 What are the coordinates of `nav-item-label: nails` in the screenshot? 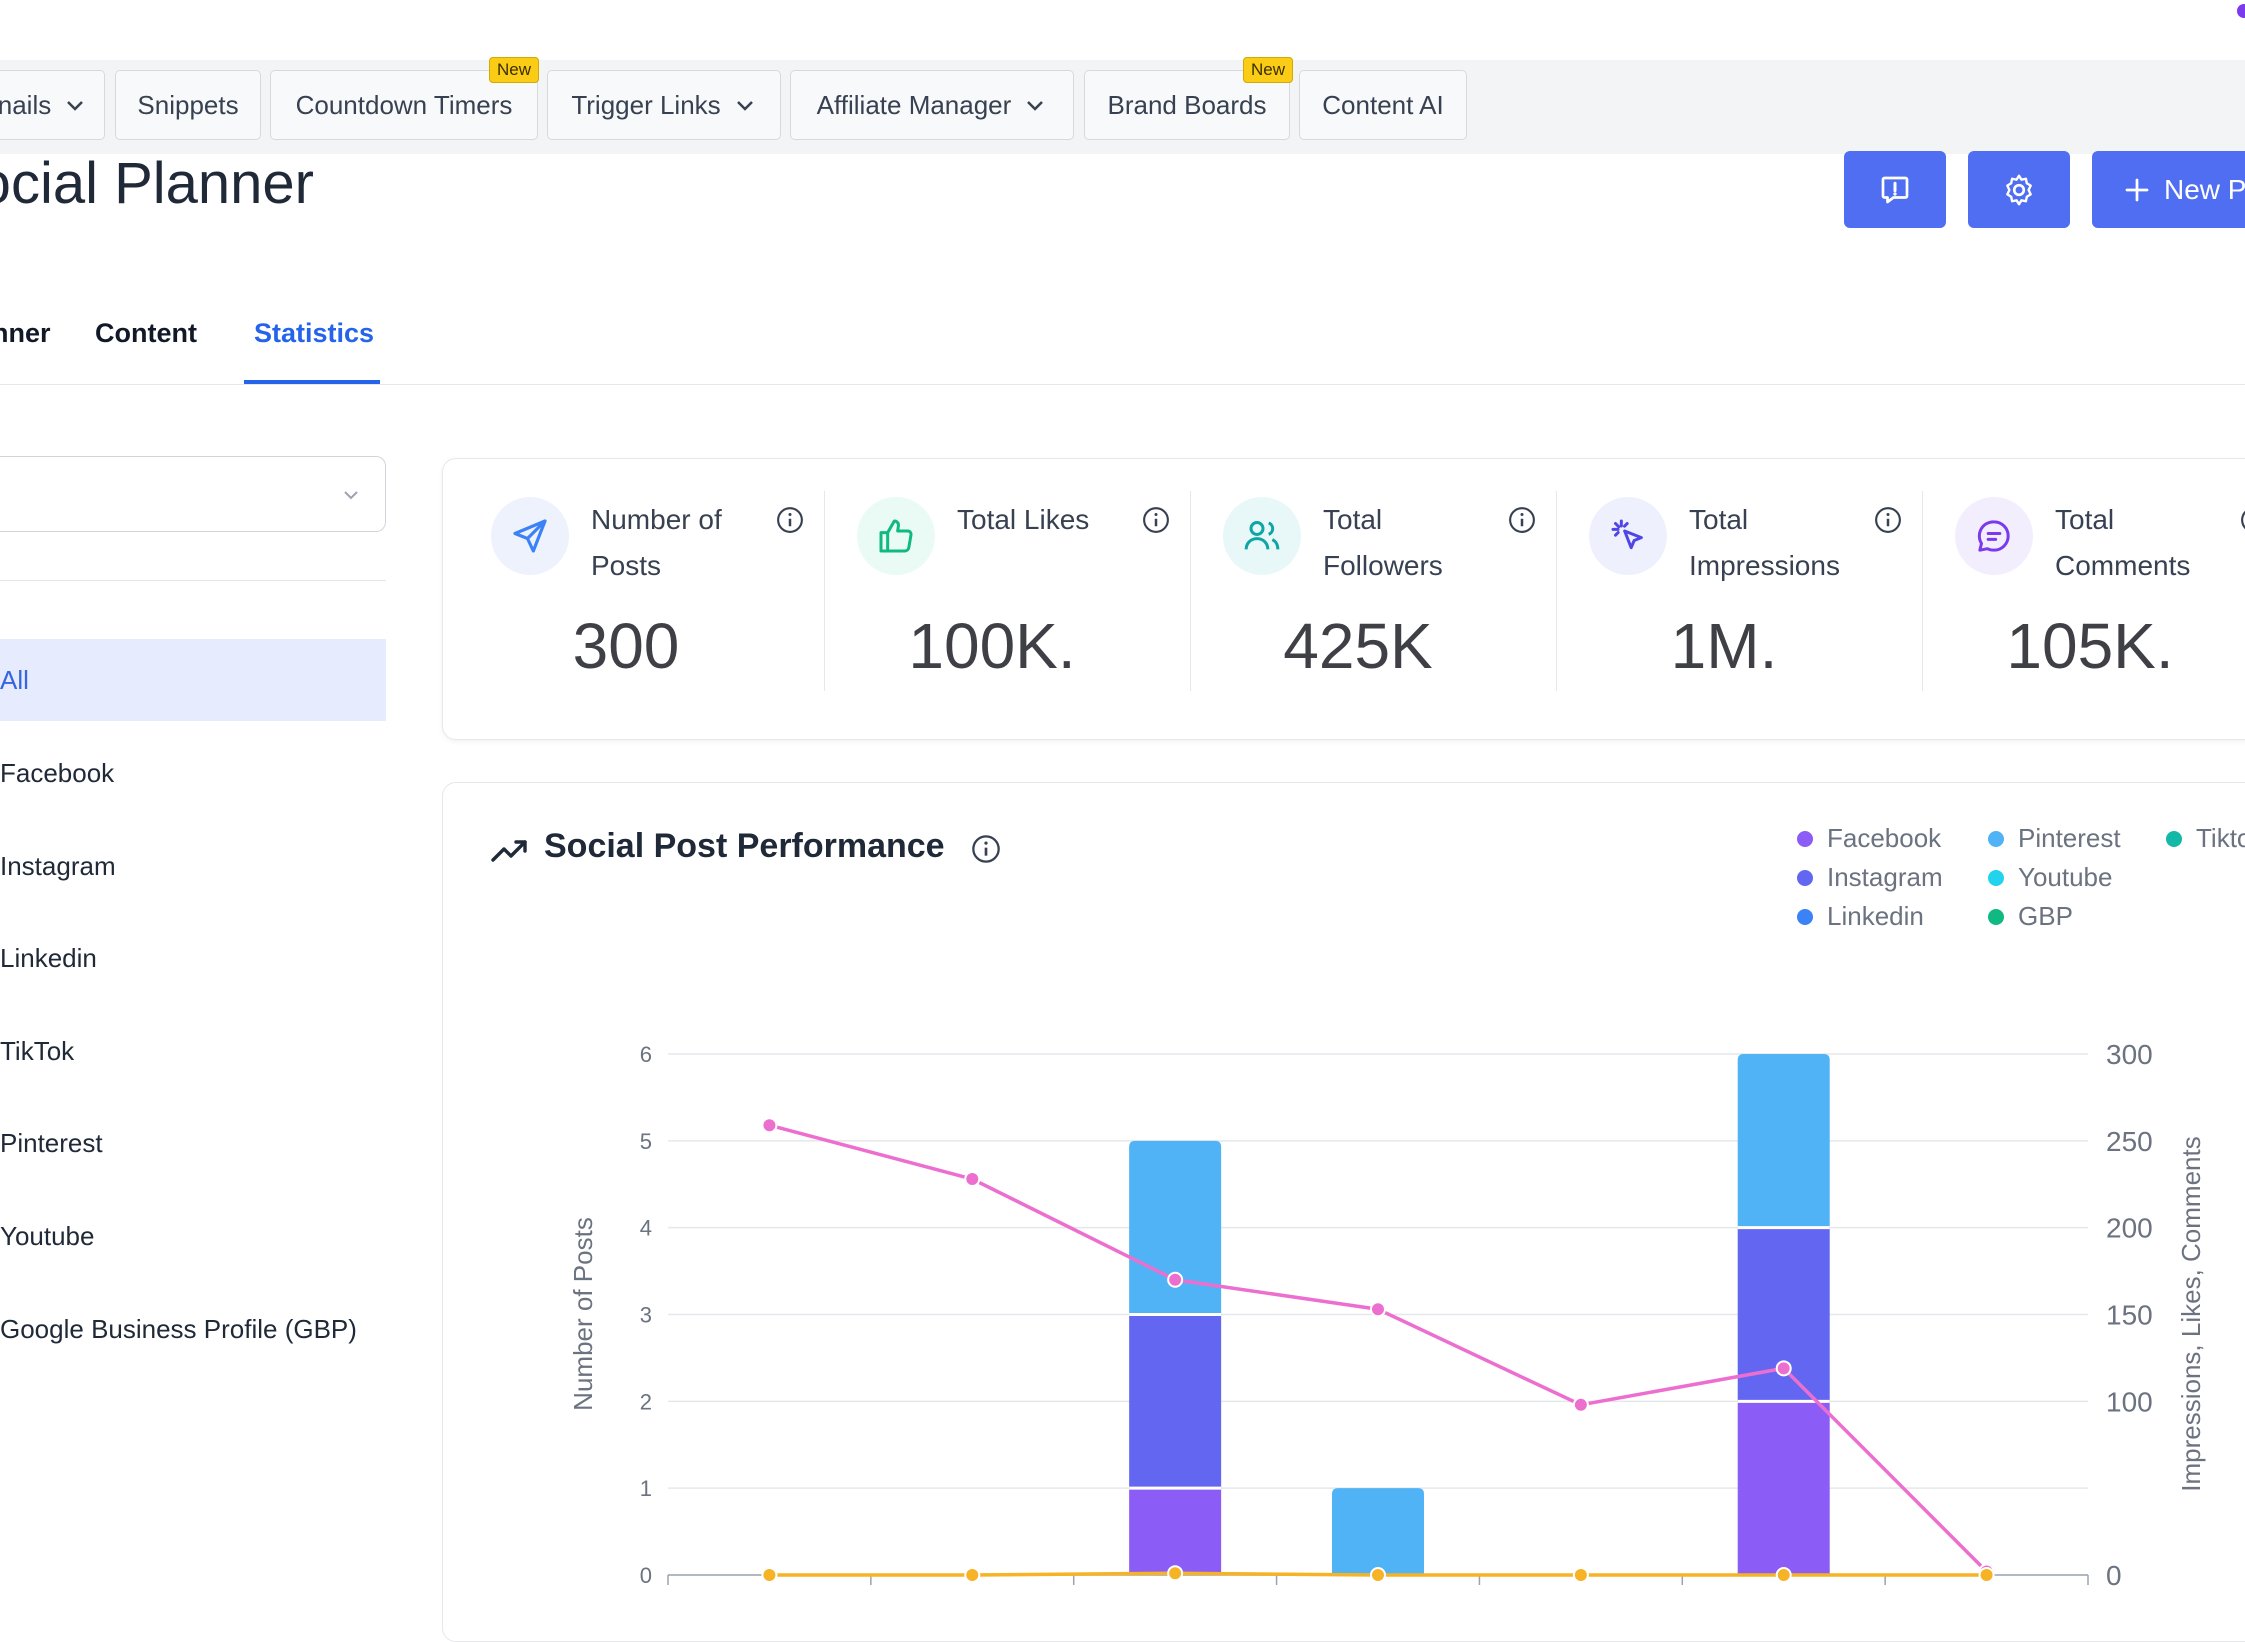 It's located at (26, 104).